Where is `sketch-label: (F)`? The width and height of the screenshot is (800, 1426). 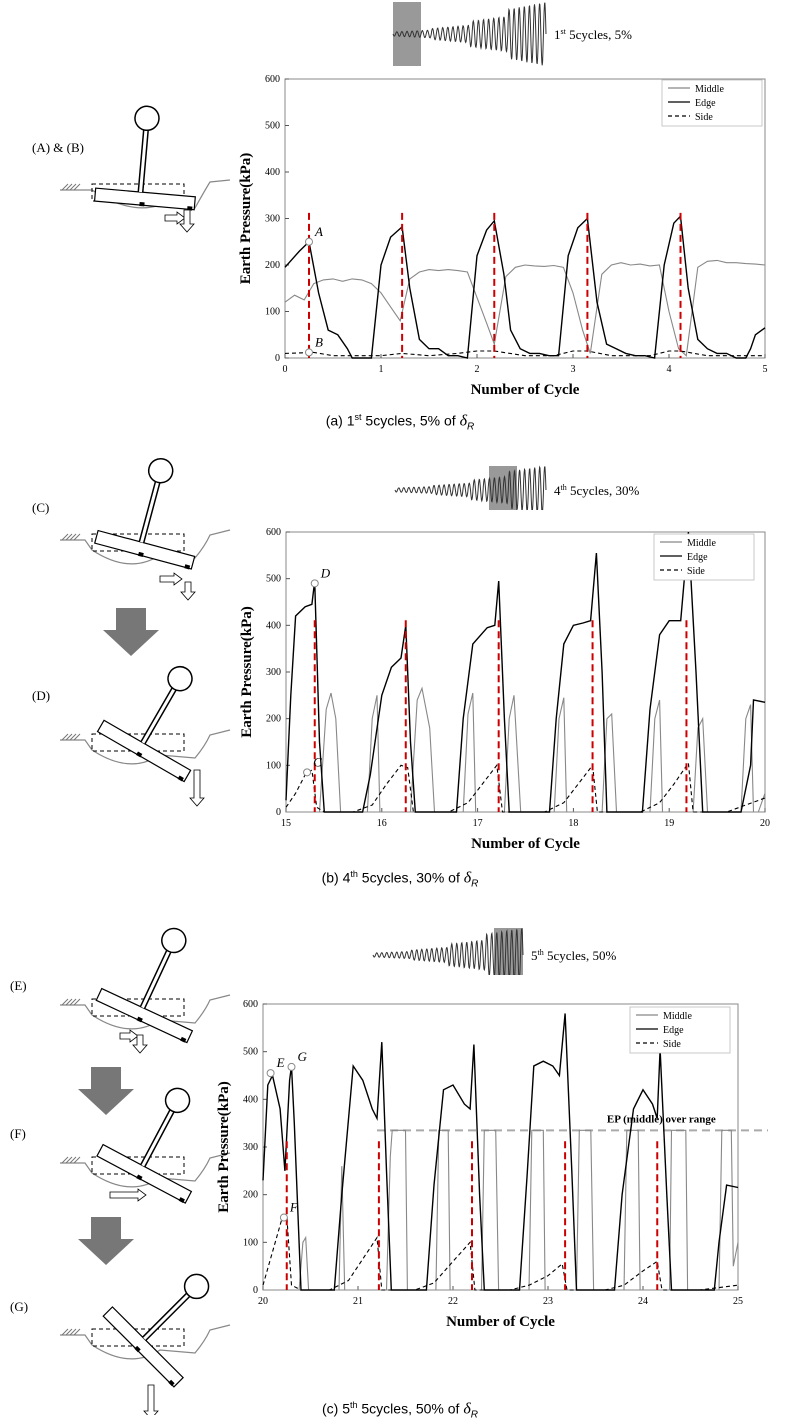
sketch-label: (F) is located at coordinates (18, 1133).